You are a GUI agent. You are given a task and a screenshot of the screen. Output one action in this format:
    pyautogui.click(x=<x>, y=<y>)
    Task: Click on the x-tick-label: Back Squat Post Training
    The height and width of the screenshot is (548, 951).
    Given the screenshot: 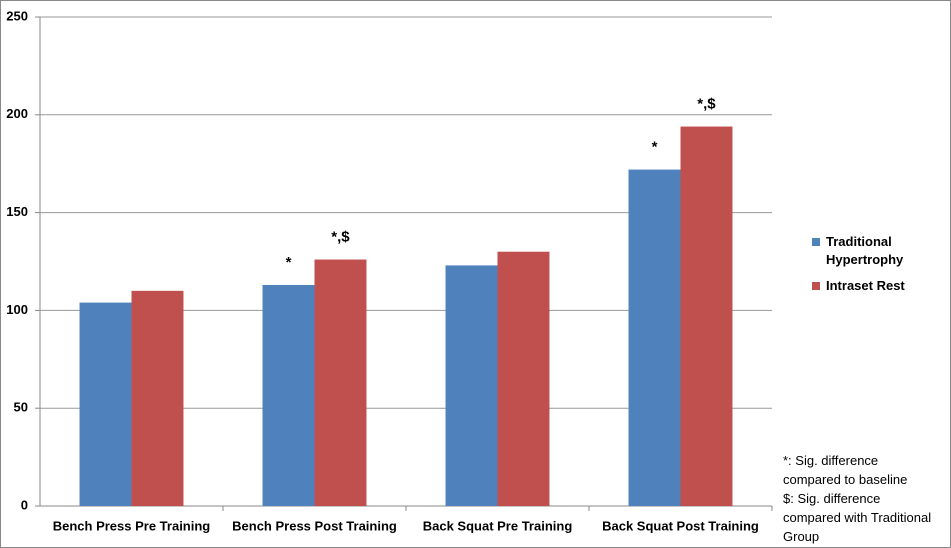 What is the action you would take?
    pyautogui.click(x=680, y=525)
    